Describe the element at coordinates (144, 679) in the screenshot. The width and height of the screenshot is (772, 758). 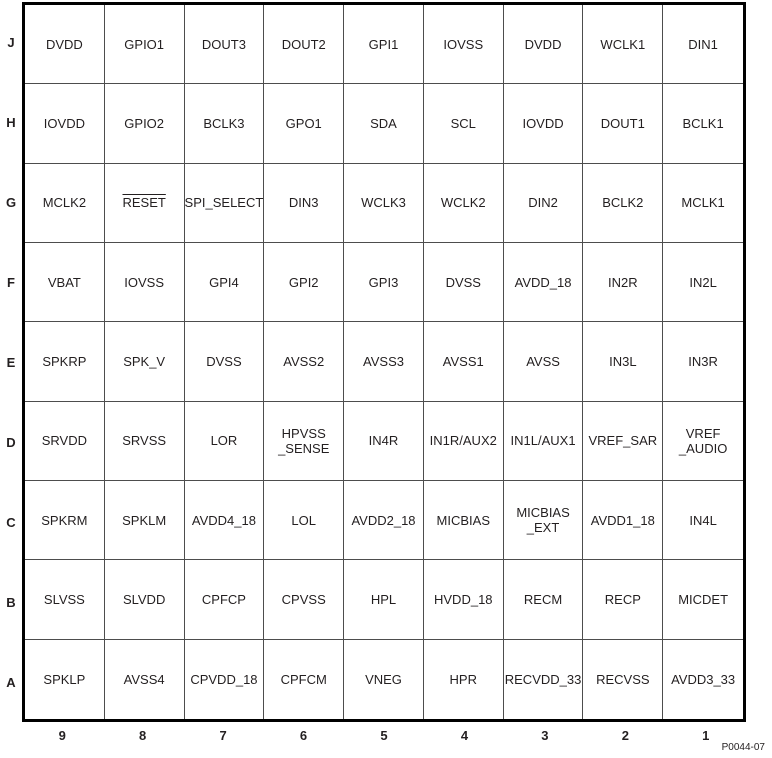
I see `pin-name: AVSS4` at that location.